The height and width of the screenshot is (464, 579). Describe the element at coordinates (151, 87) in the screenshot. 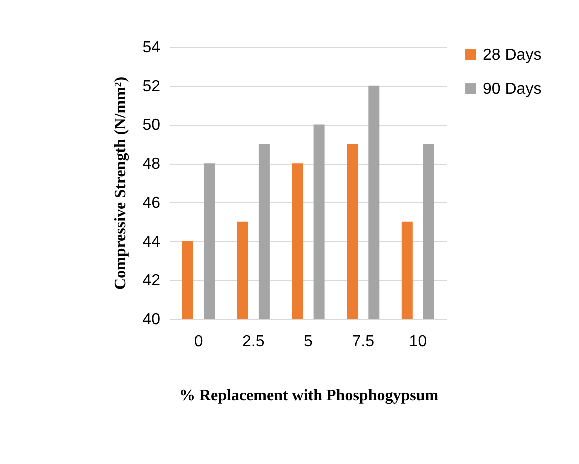

I see `y-tick-label: 52` at that location.